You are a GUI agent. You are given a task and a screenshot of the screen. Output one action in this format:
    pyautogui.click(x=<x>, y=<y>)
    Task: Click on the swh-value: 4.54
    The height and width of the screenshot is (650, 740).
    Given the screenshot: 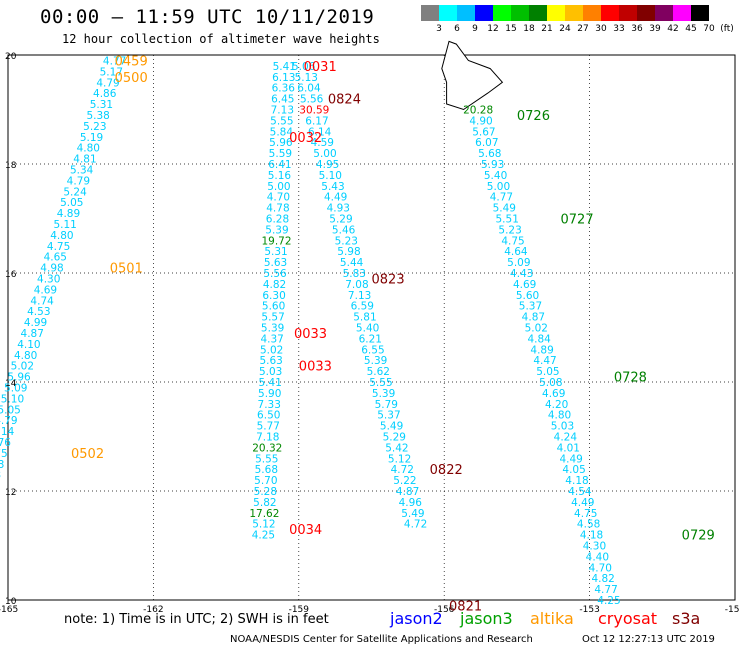 What is the action you would take?
    pyautogui.click(x=580, y=492)
    